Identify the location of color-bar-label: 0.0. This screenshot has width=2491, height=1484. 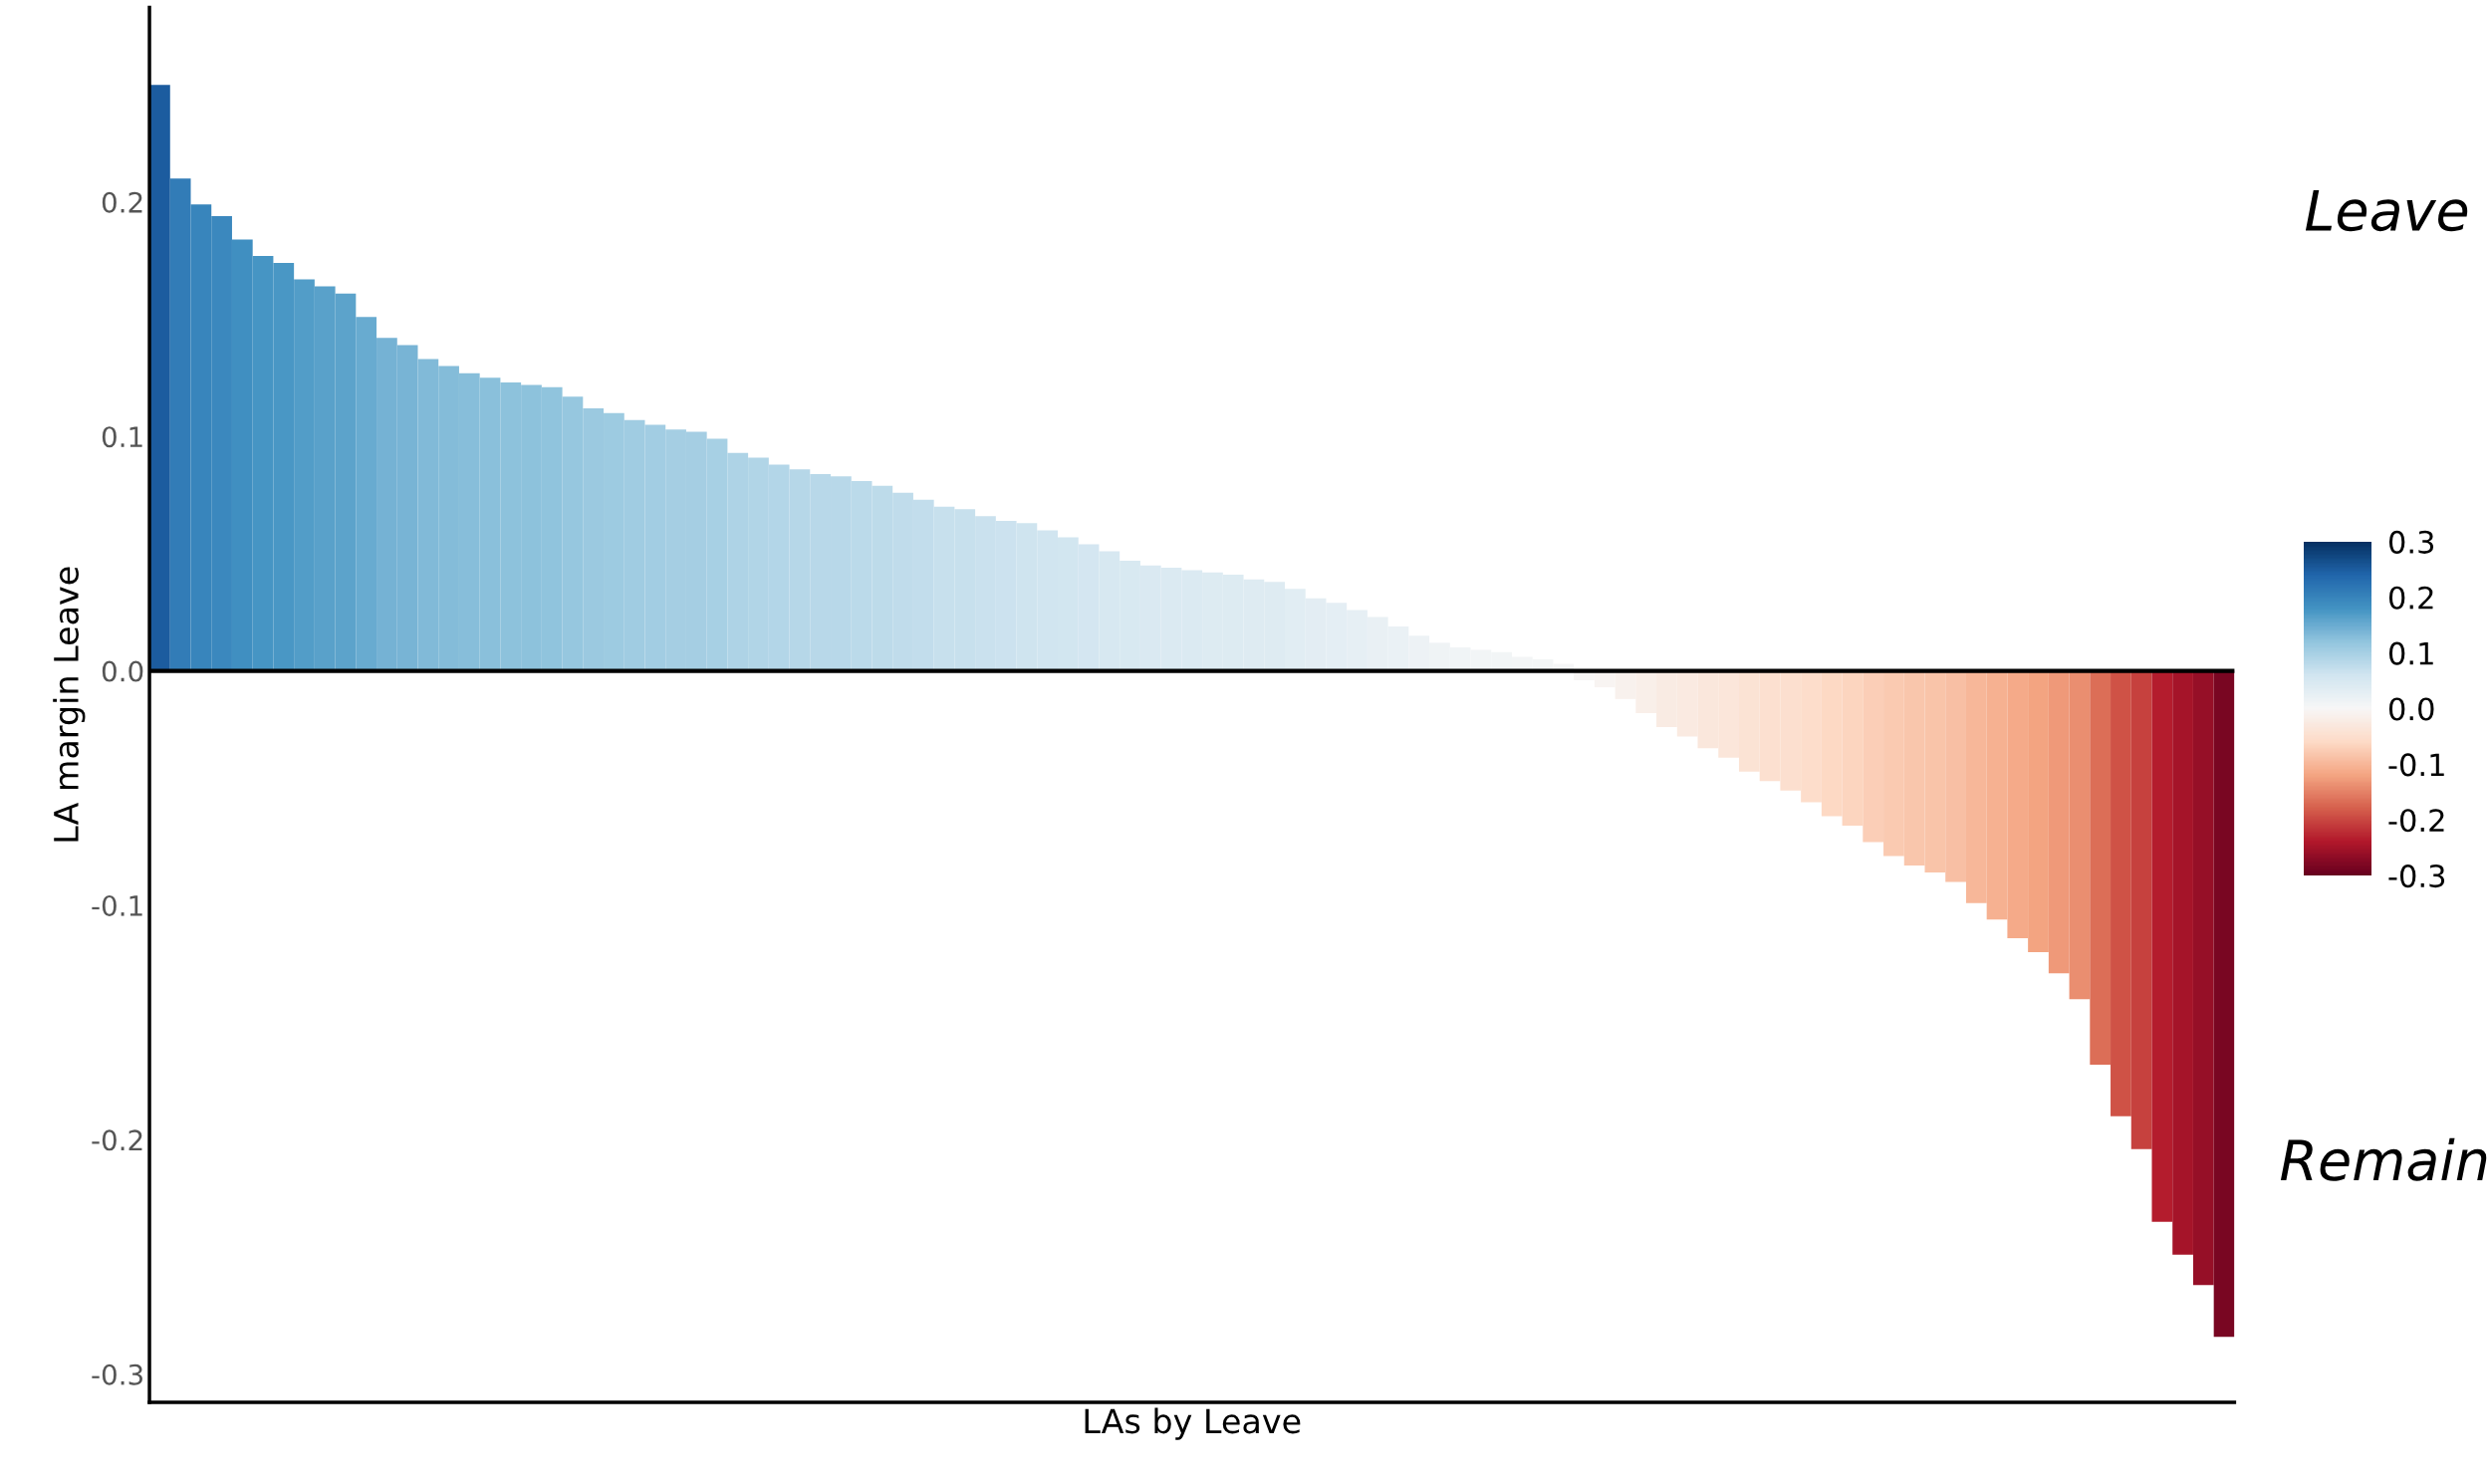
(2411, 709).